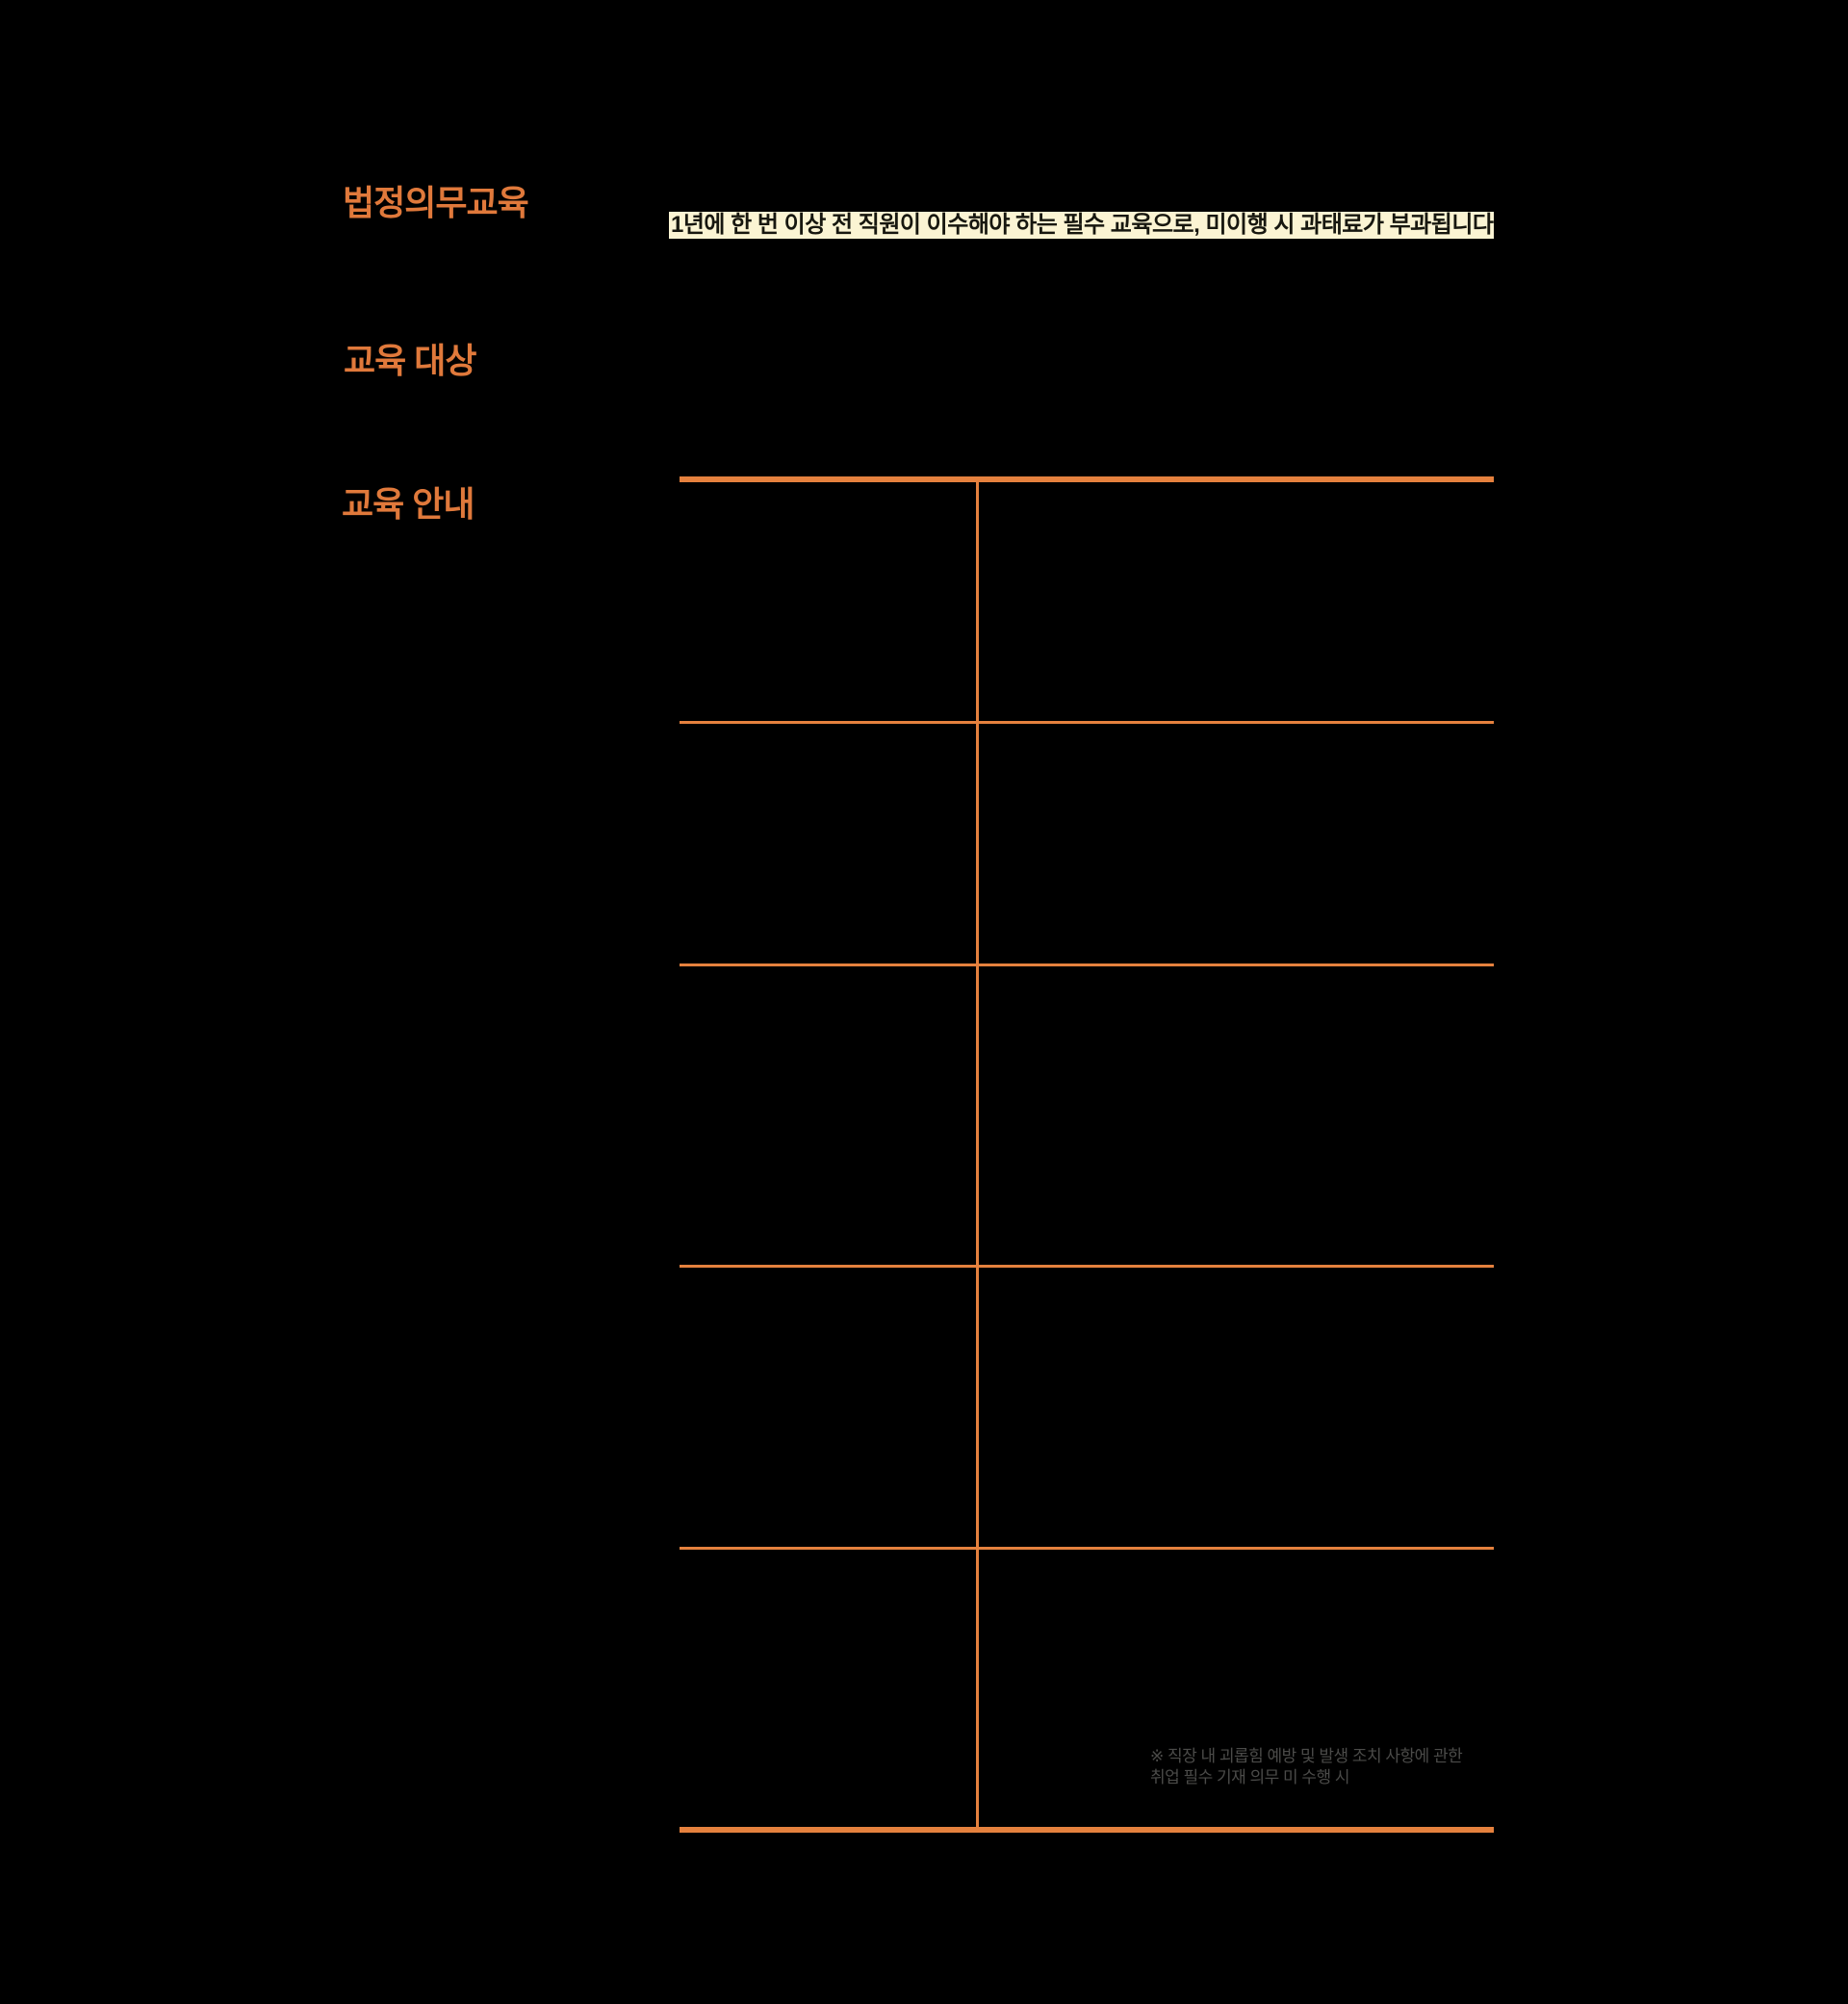 This screenshot has width=1848, height=2004. I want to click on heading-education-target: 교육 대상, so click(410, 361).